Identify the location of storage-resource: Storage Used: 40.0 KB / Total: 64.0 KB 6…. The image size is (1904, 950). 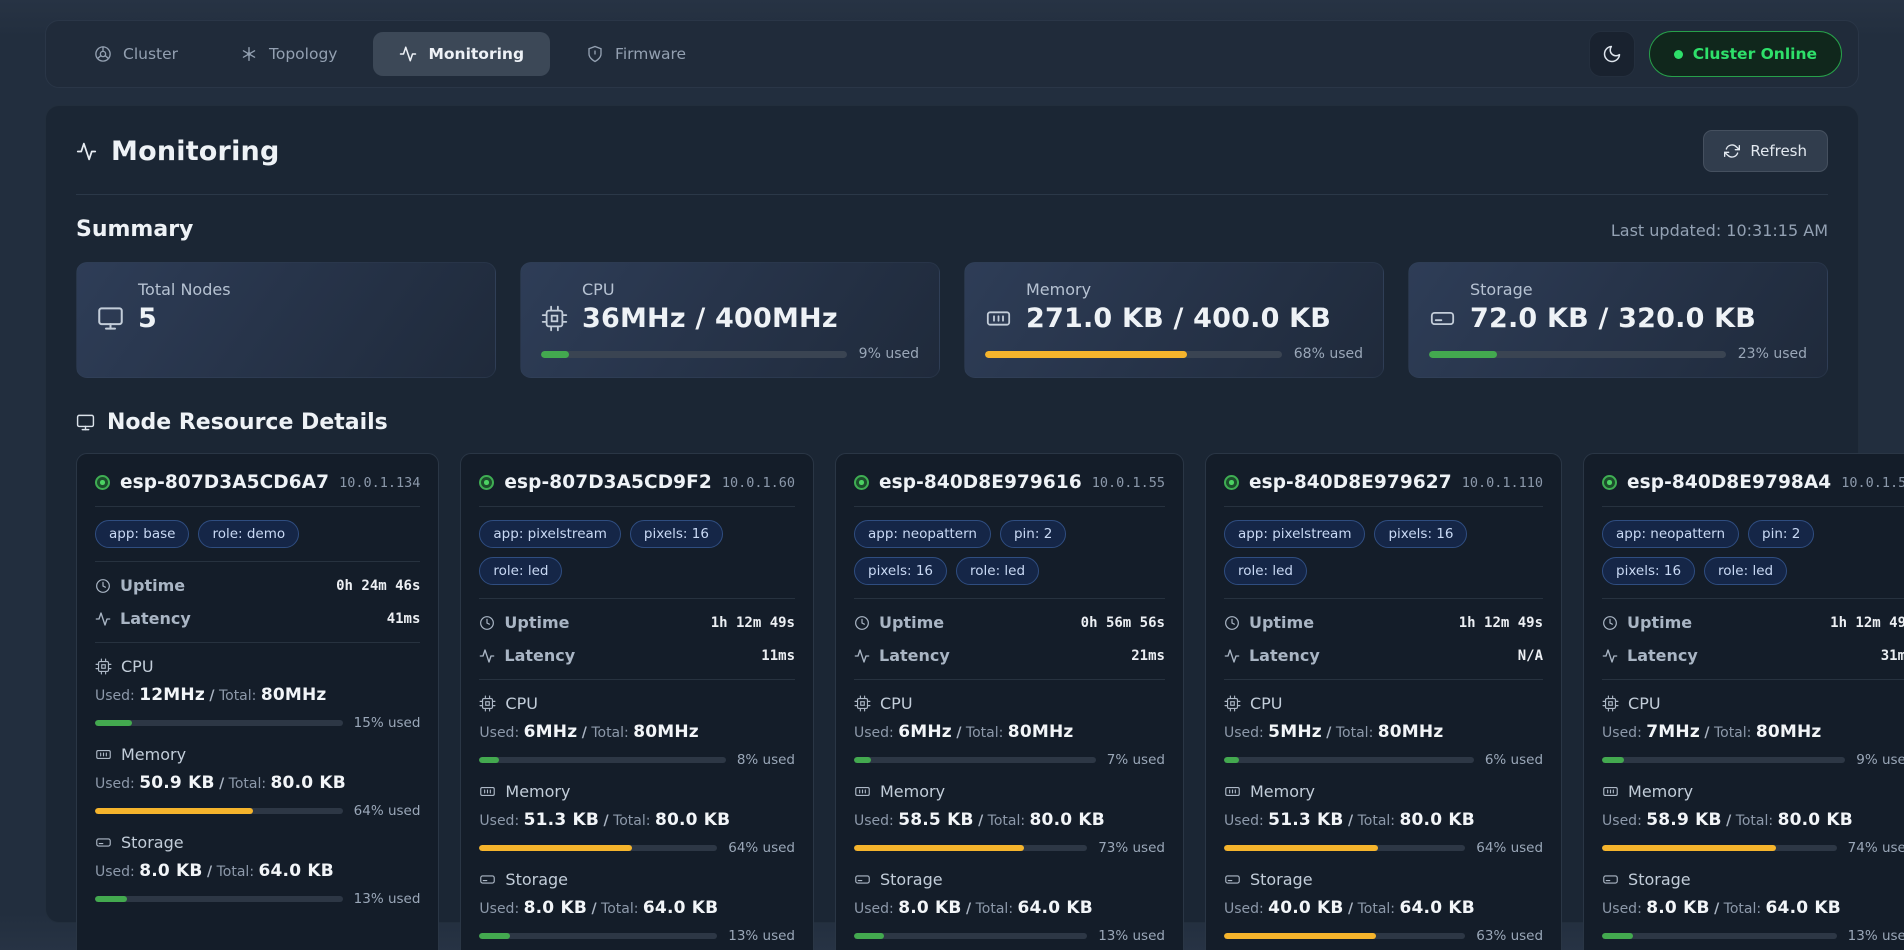
(1383, 907).